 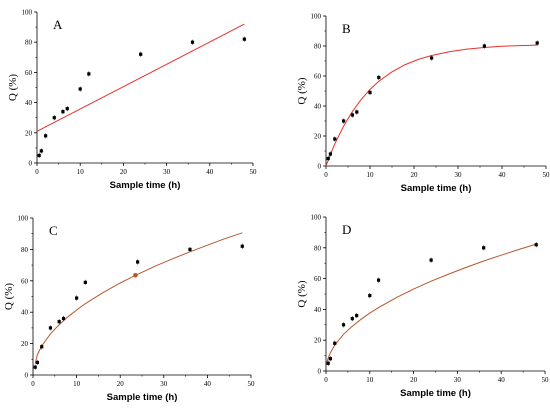 What do you see at coordinates (346, 28) in the screenshot?
I see `panel-label: B` at bounding box center [346, 28].